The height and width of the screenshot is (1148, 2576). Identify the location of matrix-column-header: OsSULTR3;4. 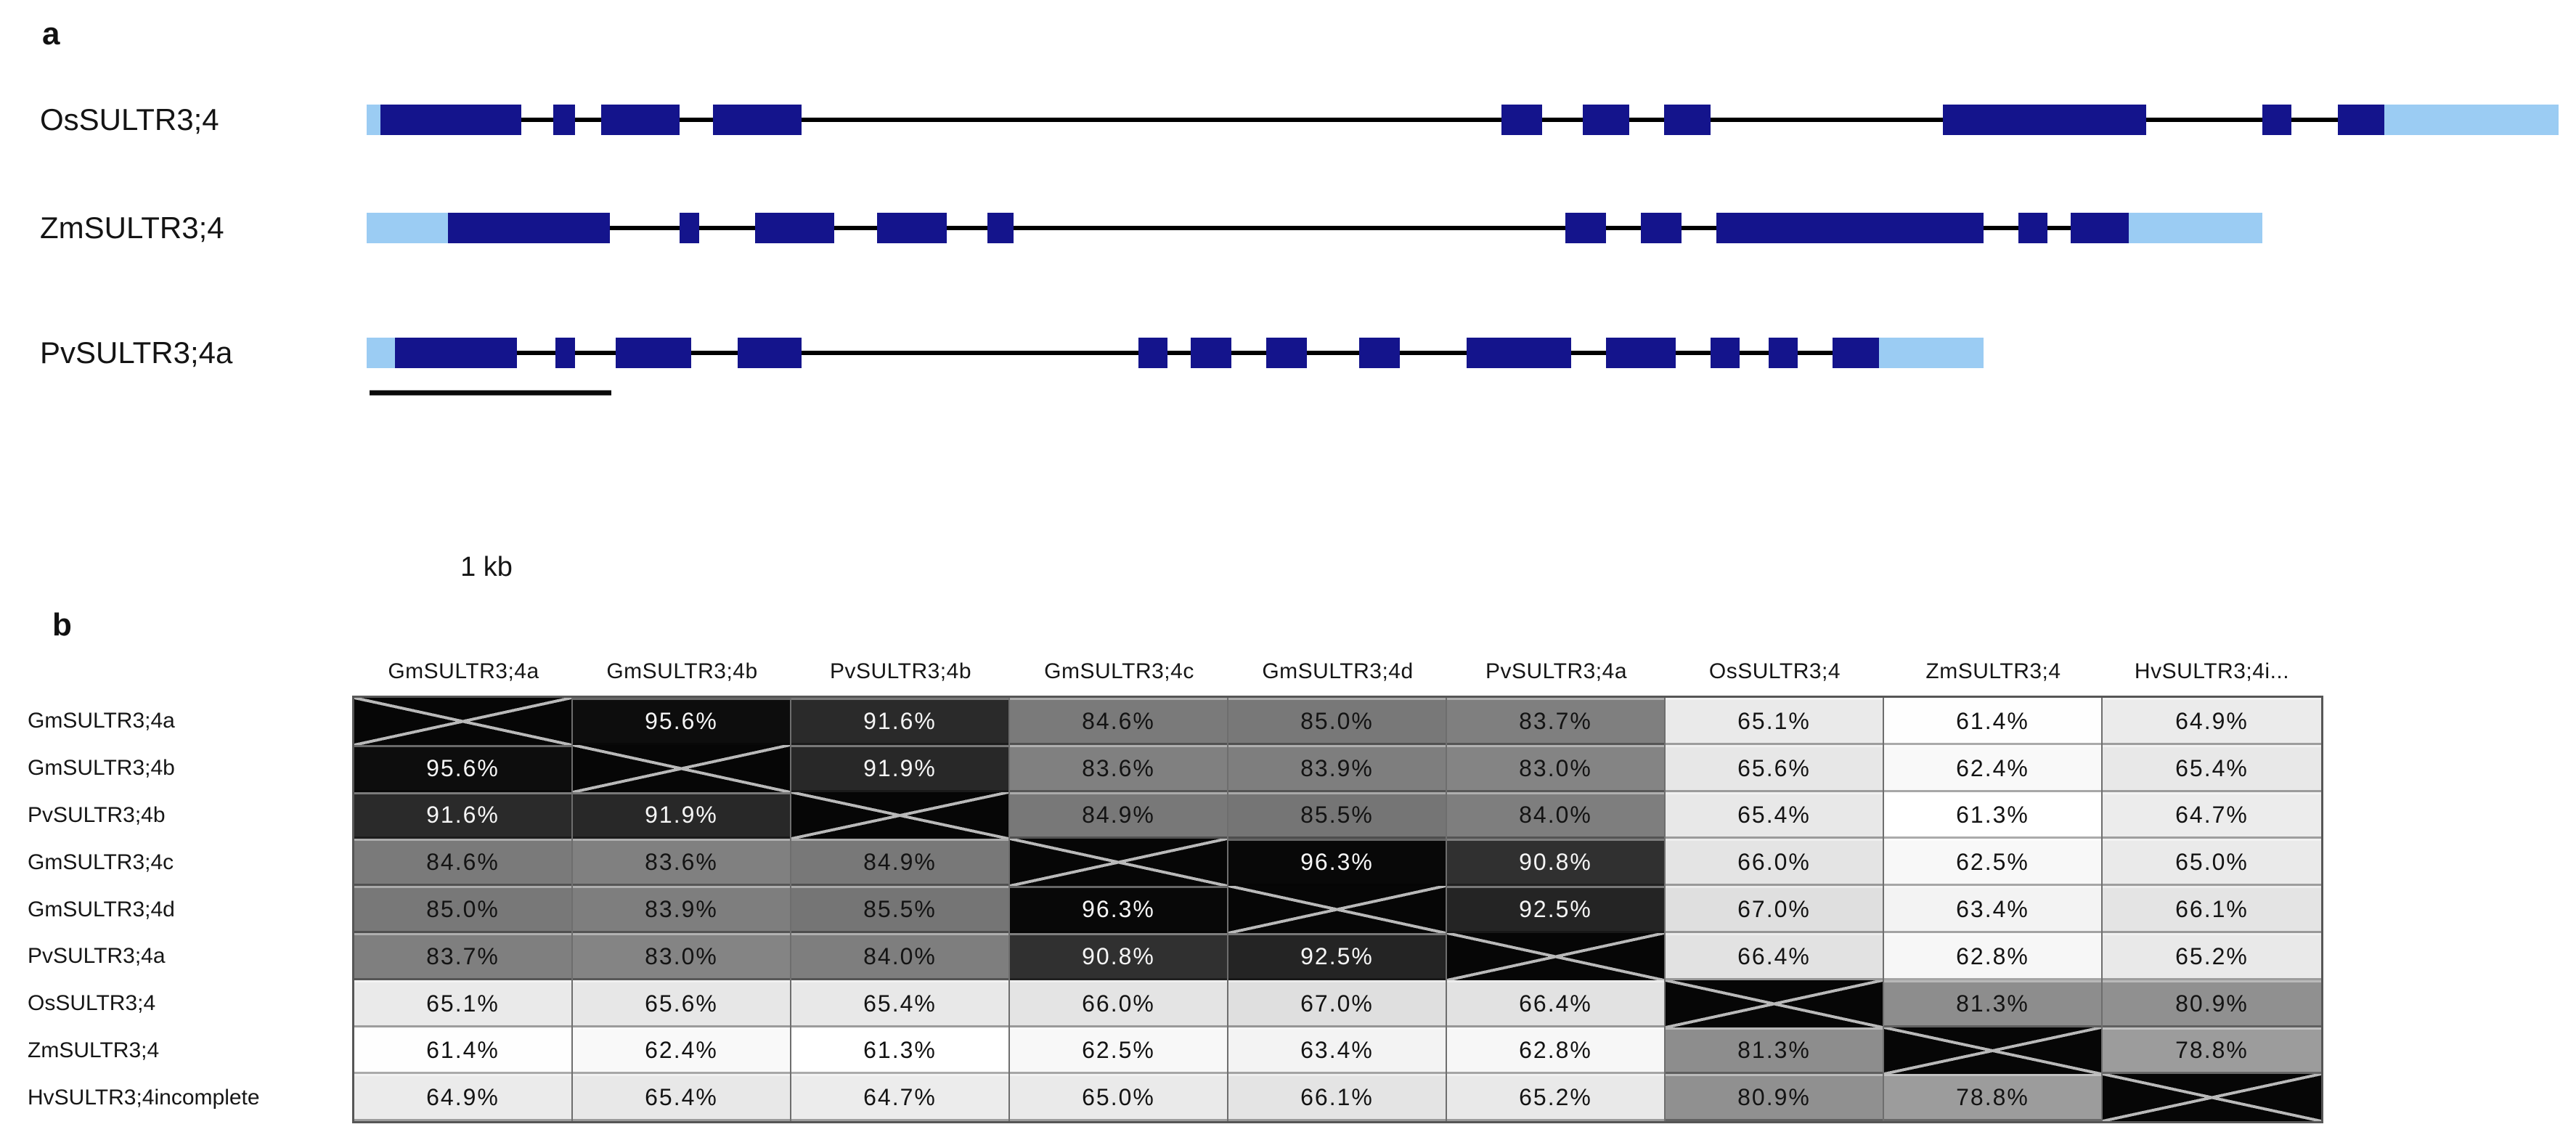
(1774, 671).